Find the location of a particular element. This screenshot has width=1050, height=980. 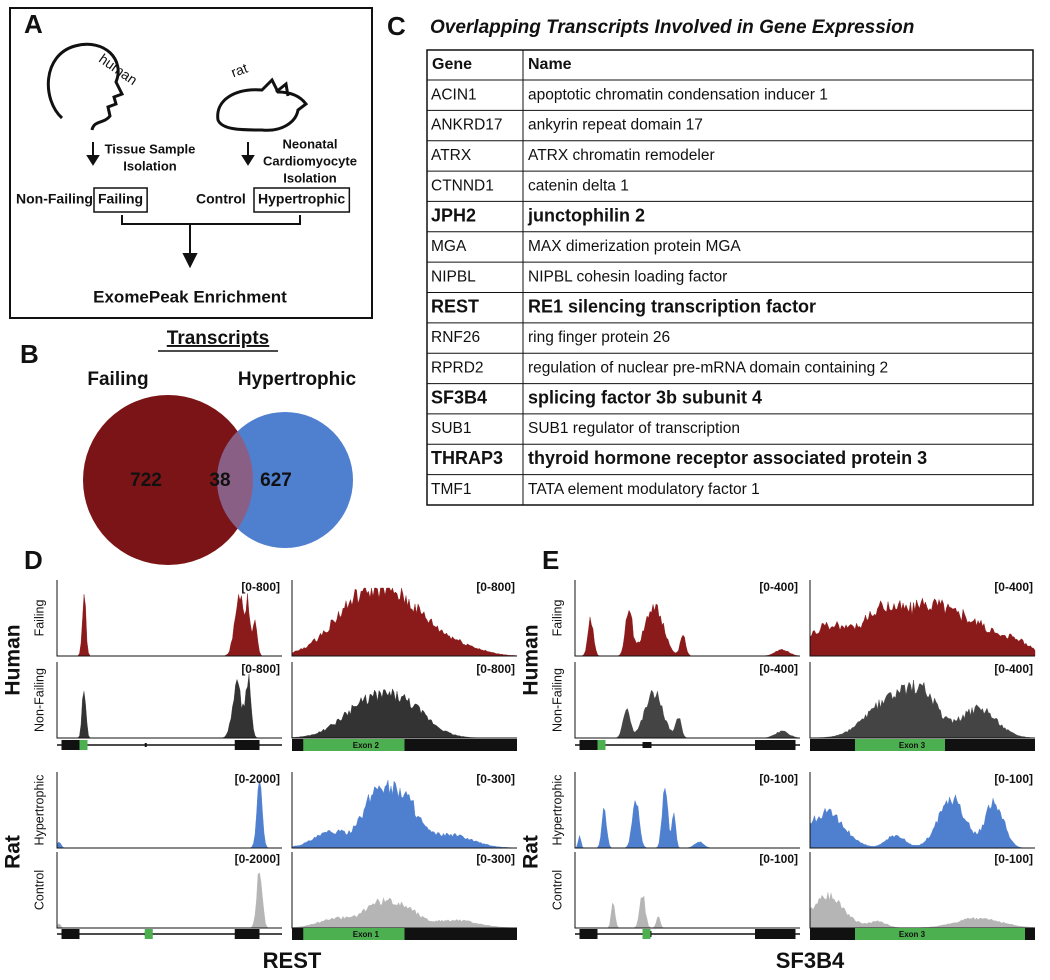

venn-count: 722 is located at coordinates (146, 480).